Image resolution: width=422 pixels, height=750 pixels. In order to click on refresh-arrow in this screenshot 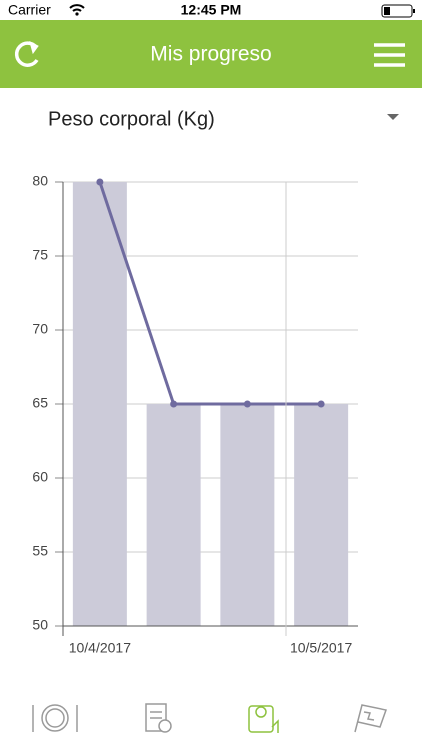, I will do `click(34, 48)`.